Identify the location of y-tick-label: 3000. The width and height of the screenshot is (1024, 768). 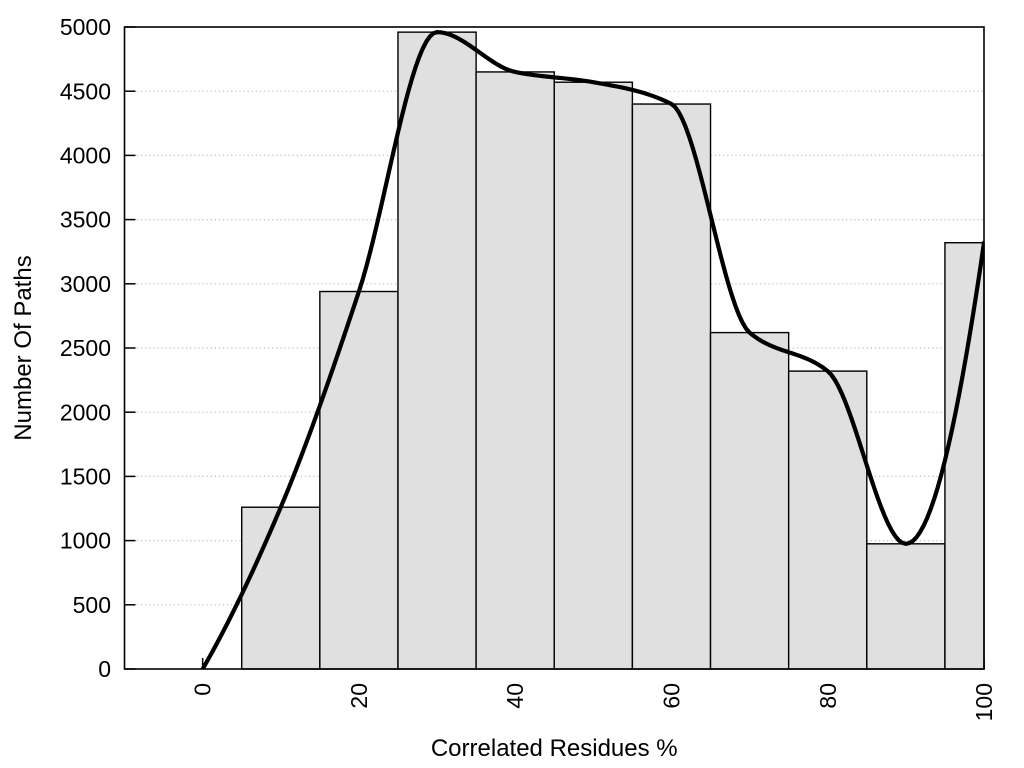
(85, 284).